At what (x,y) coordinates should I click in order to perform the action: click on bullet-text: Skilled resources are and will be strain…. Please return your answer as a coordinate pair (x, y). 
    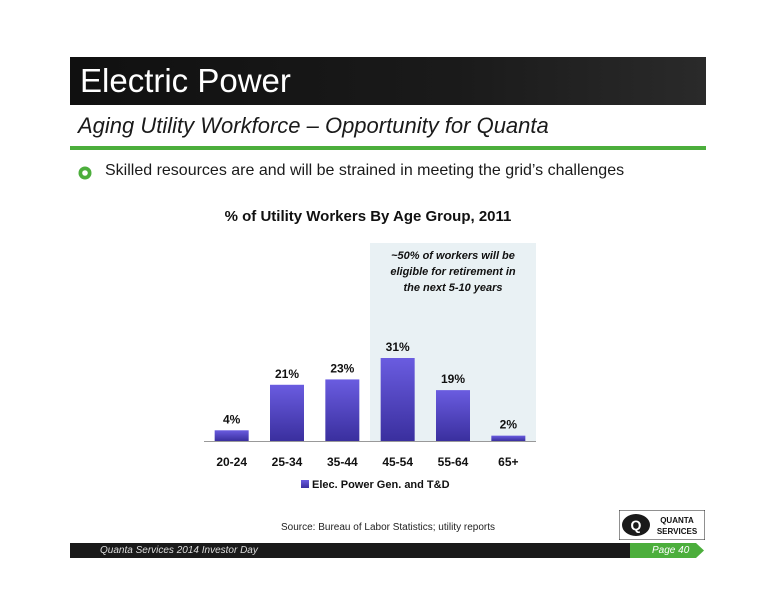
    Looking at the image, I should click on (365, 170).